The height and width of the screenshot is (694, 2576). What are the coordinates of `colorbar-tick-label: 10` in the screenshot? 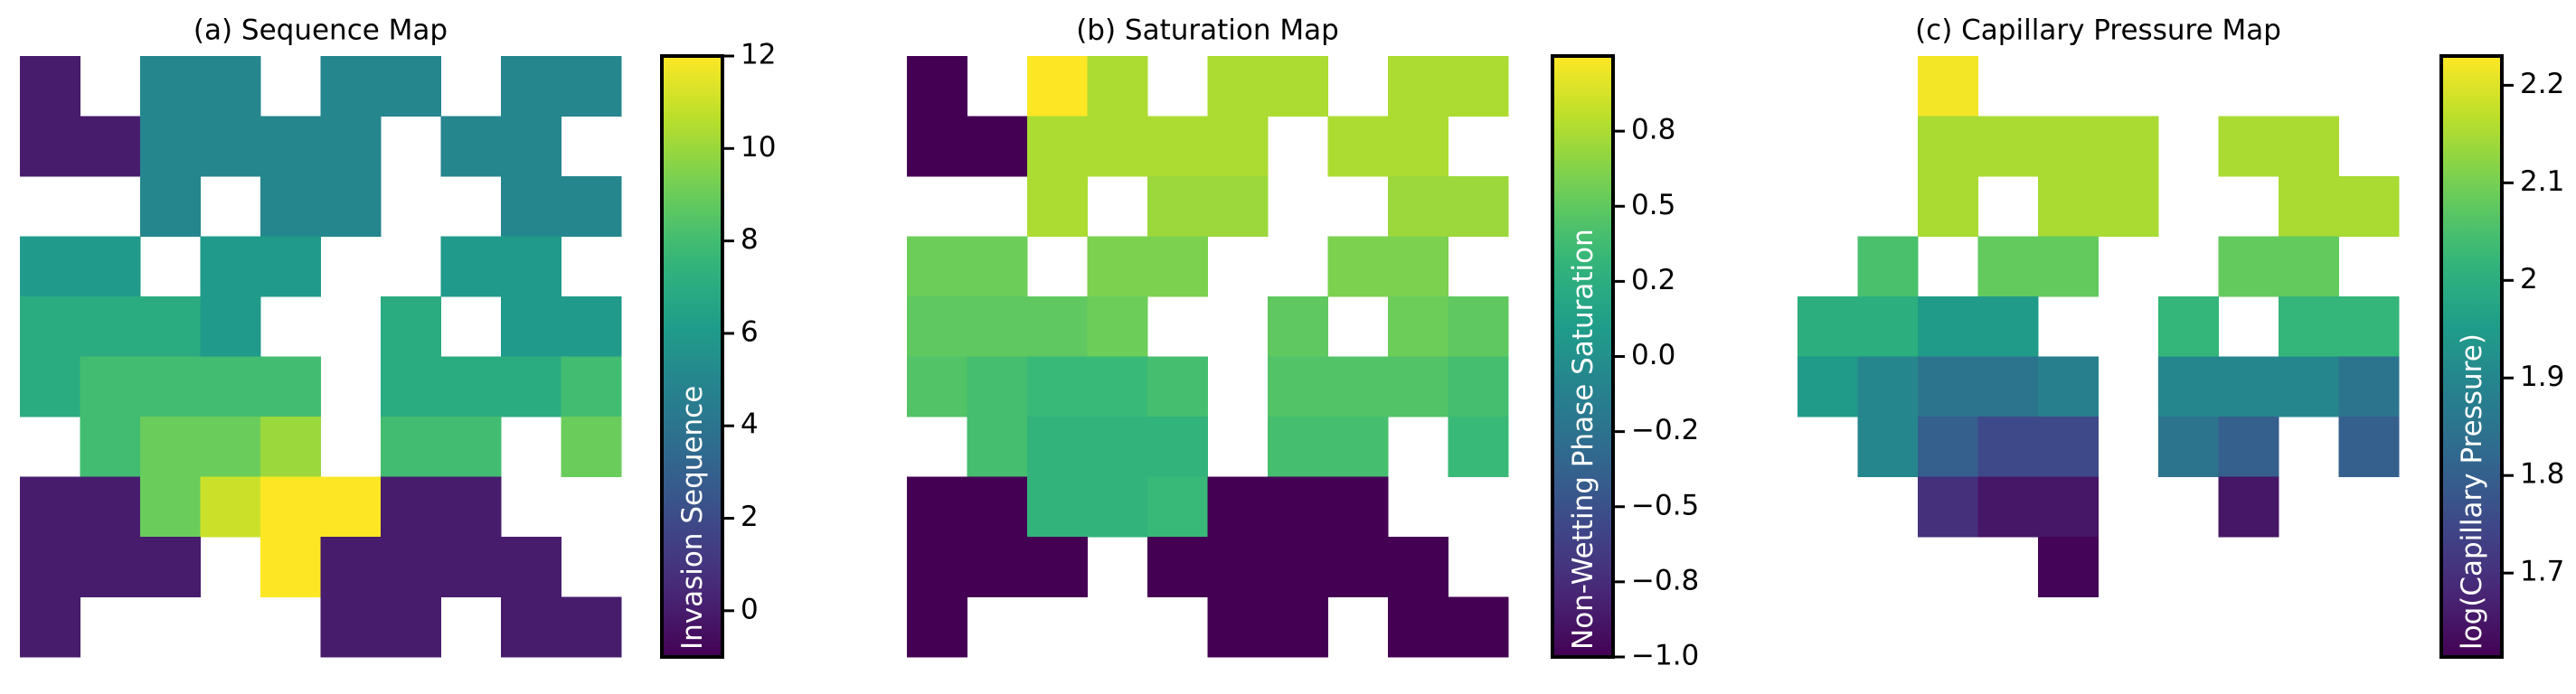 It's located at (759, 147).